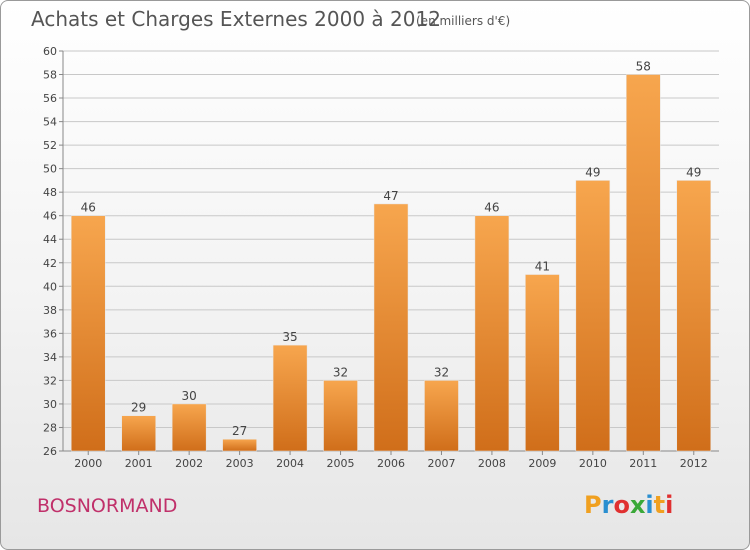 The width and height of the screenshot is (750, 550). I want to click on y-tick-label: 50, so click(50, 169).